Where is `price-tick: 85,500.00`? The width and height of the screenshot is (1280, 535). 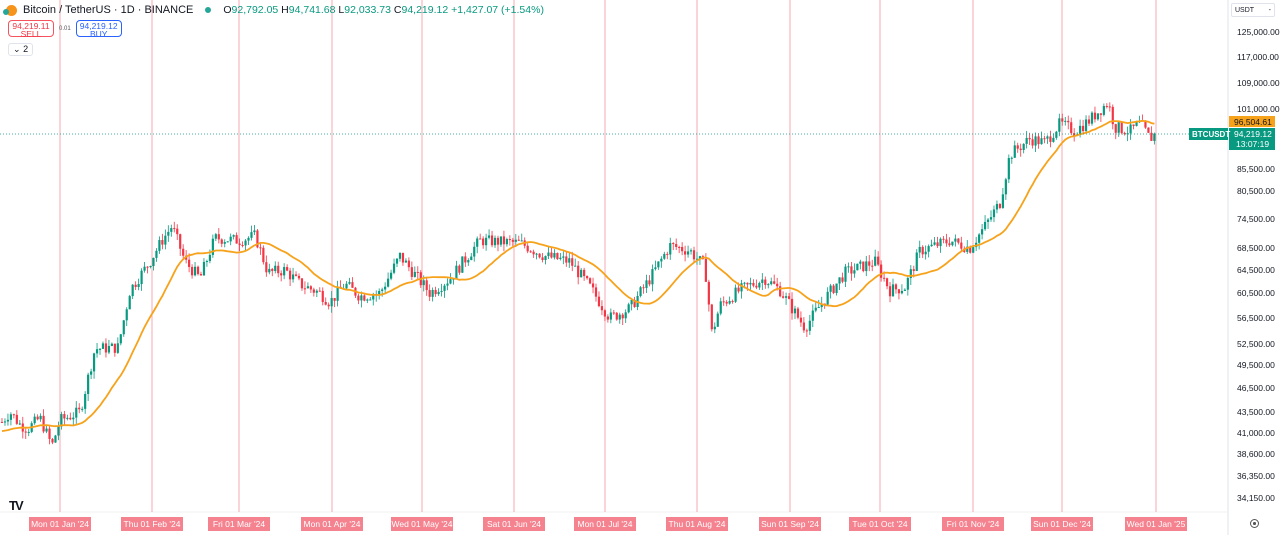
price-tick: 85,500.00 is located at coordinates (1256, 169).